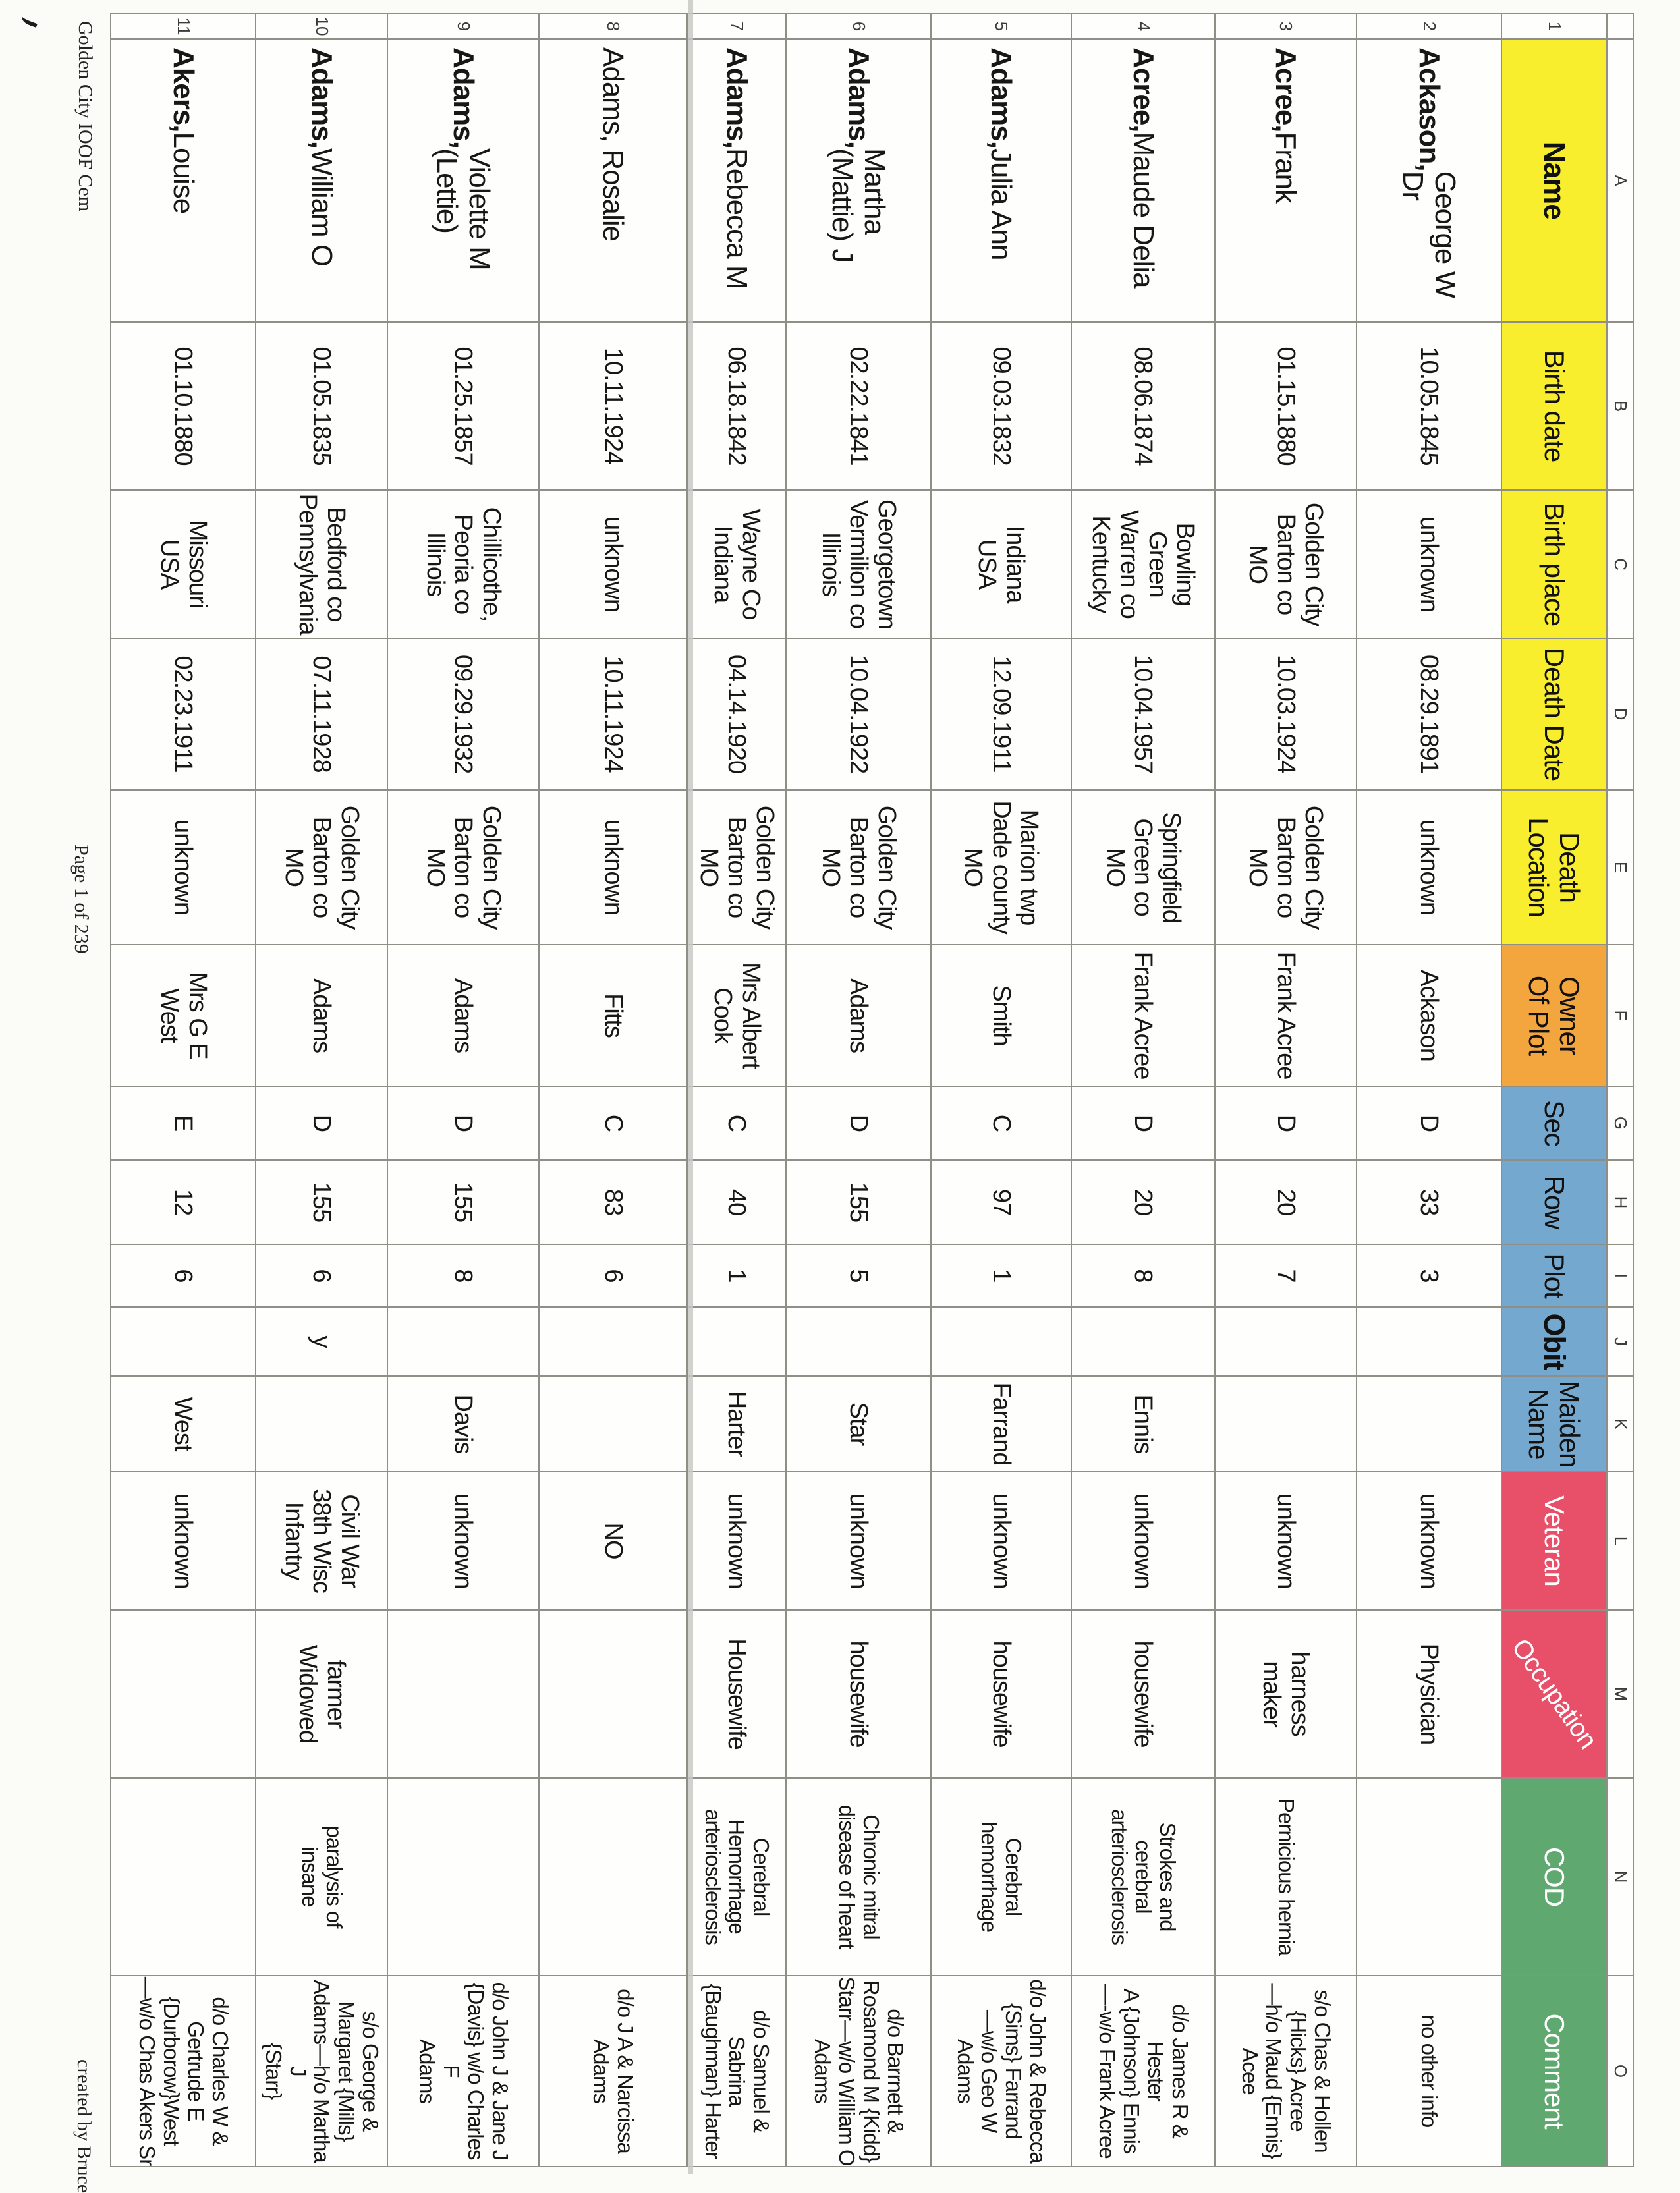 Image resolution: width=1680 pixels, height=2193 pixels. I want to click on column-letter: O, so click(1619, 2071).